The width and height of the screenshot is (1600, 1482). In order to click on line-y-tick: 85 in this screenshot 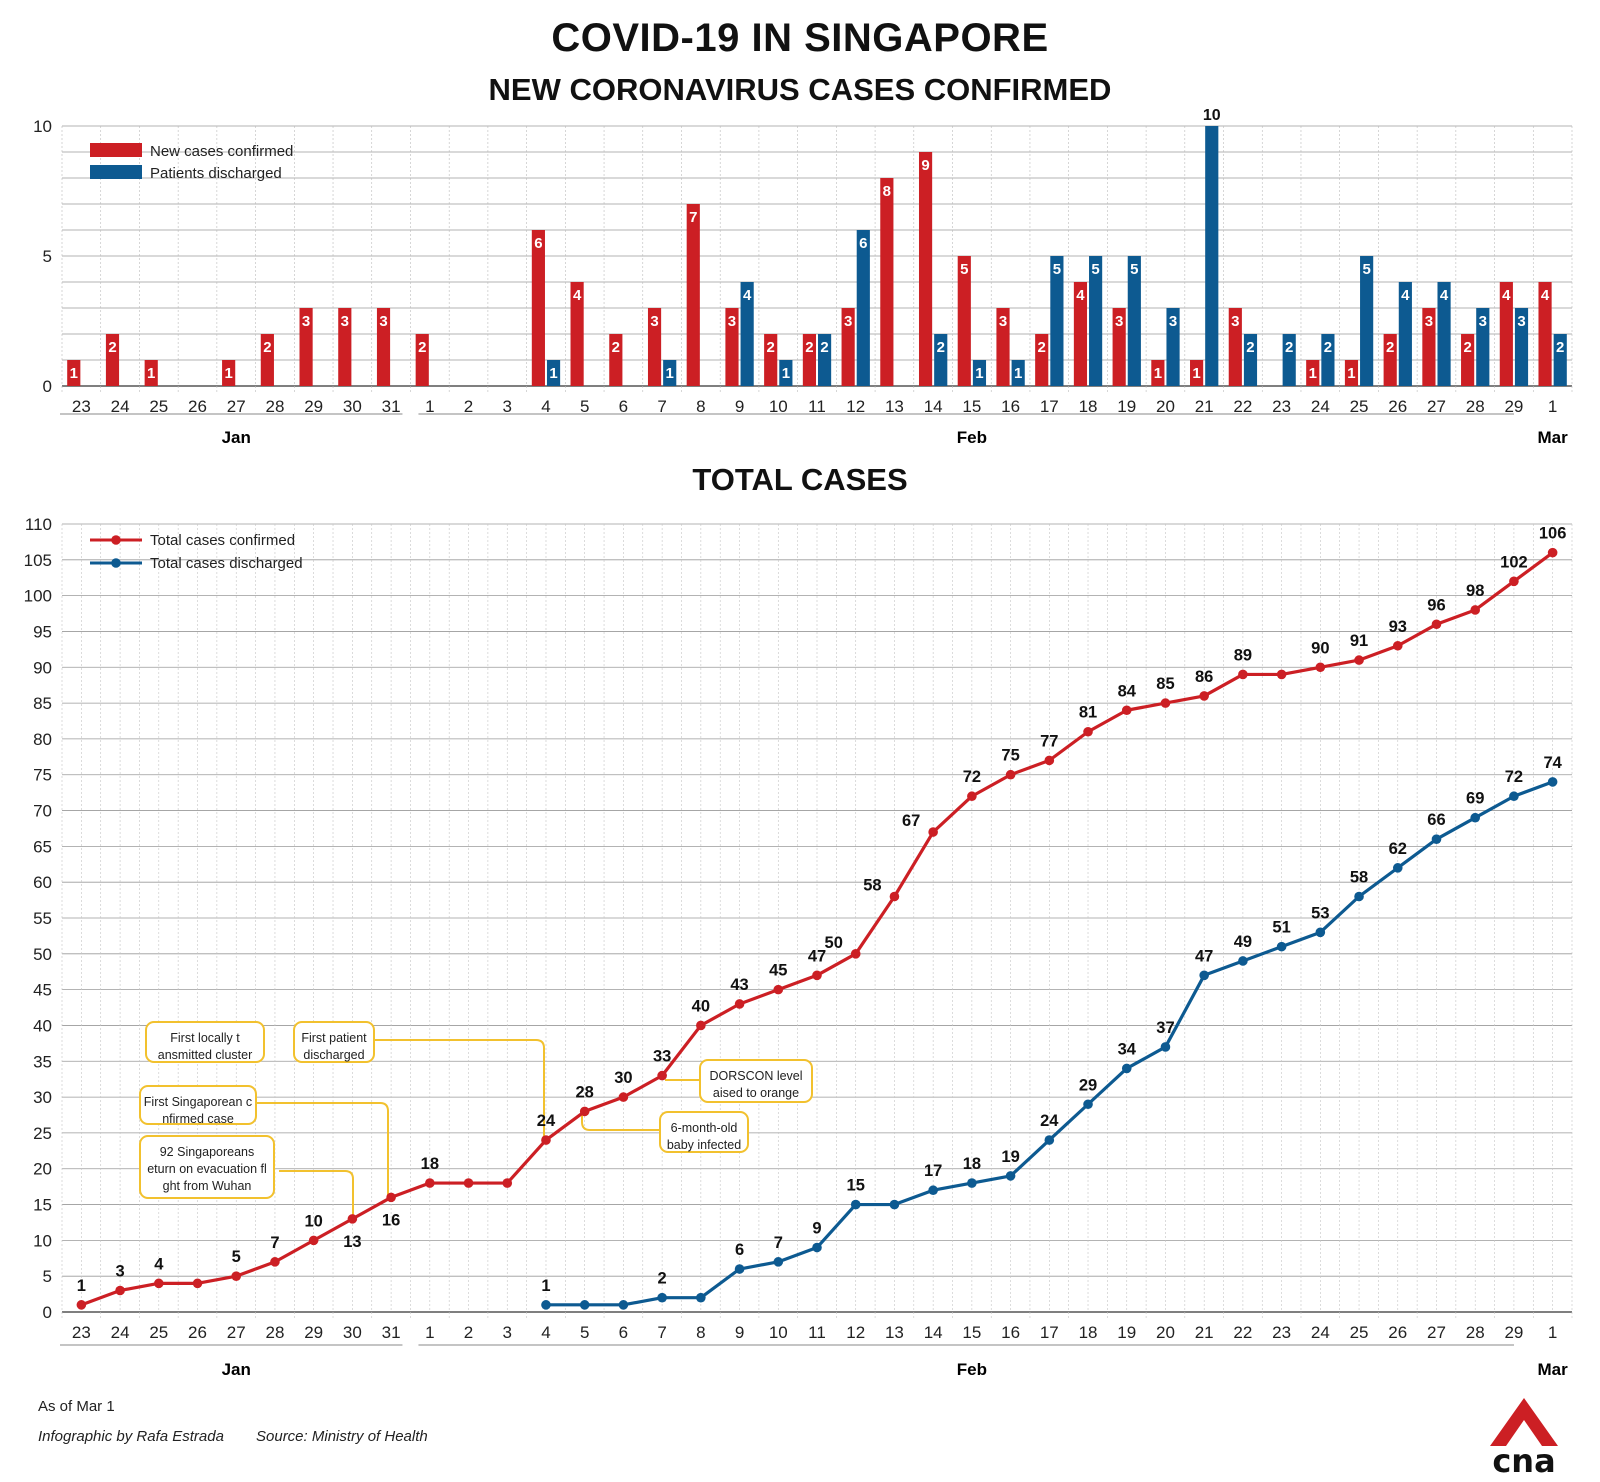, I will do `click(42, 703)`.